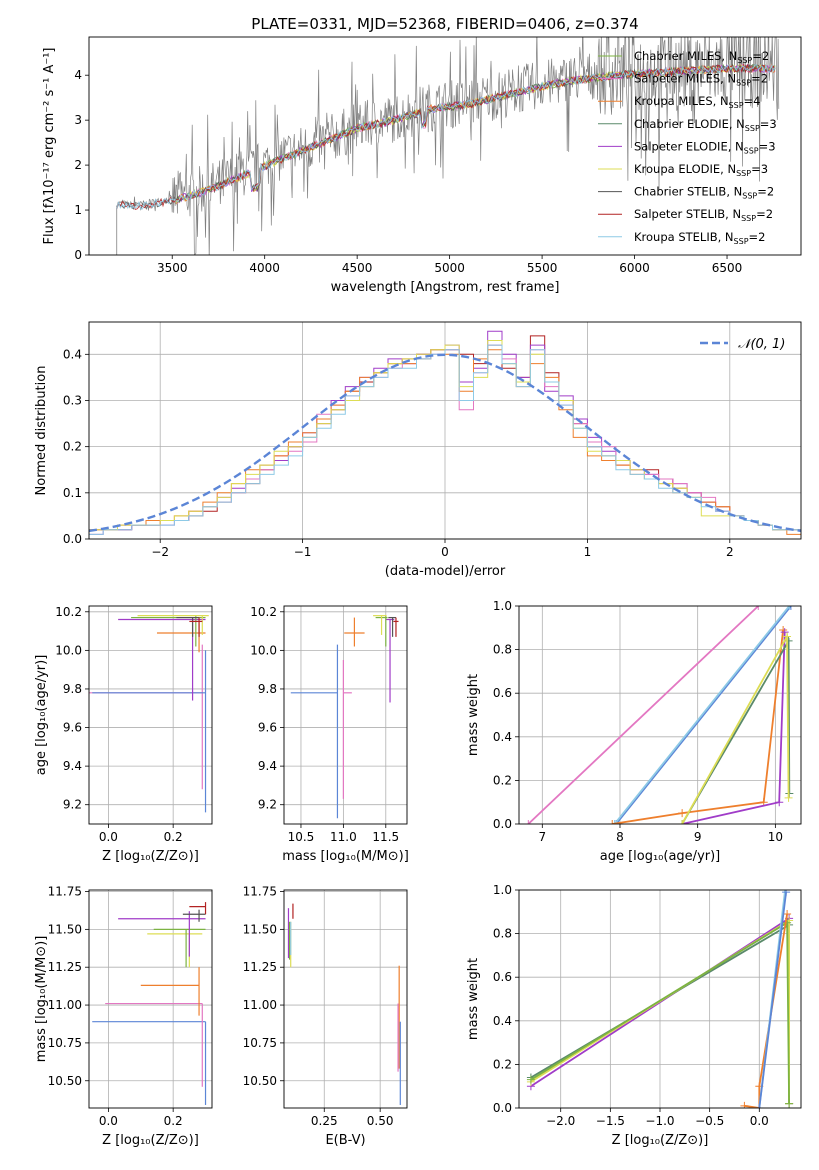  Describe the element at coordinates (502, 1021) in the screenshot. I see `y-tick-label: 0.4` at that location.